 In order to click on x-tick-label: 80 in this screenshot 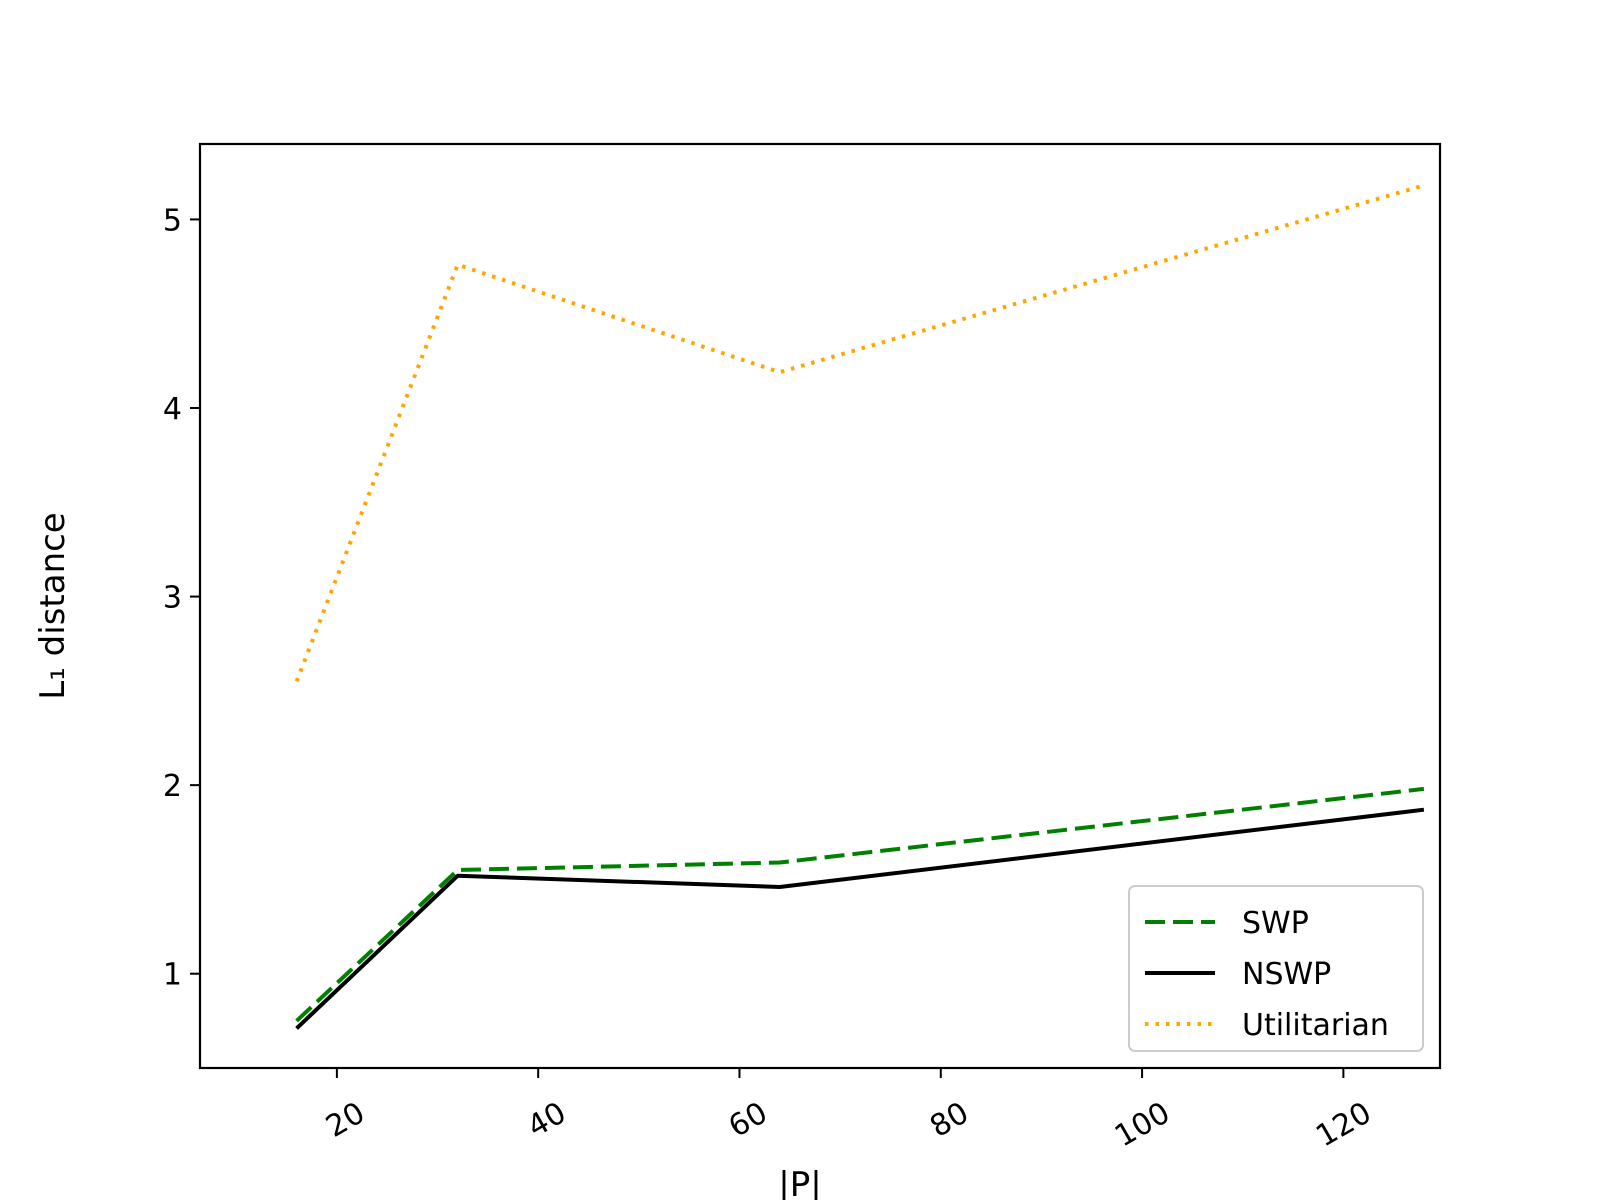, I will do `click(949, 1119)`.